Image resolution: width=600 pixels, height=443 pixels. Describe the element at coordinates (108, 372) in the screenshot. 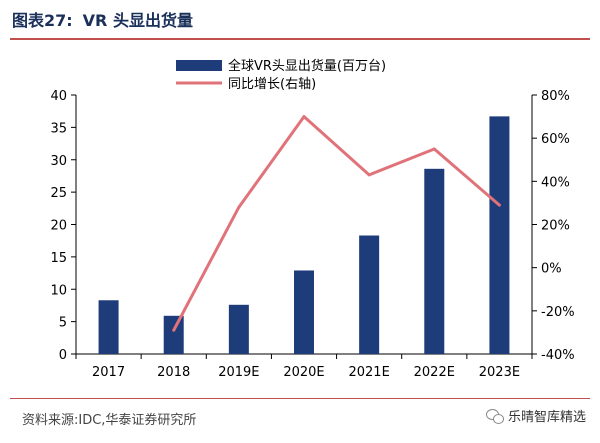

I see `x-tick-label: 2017` at that location.